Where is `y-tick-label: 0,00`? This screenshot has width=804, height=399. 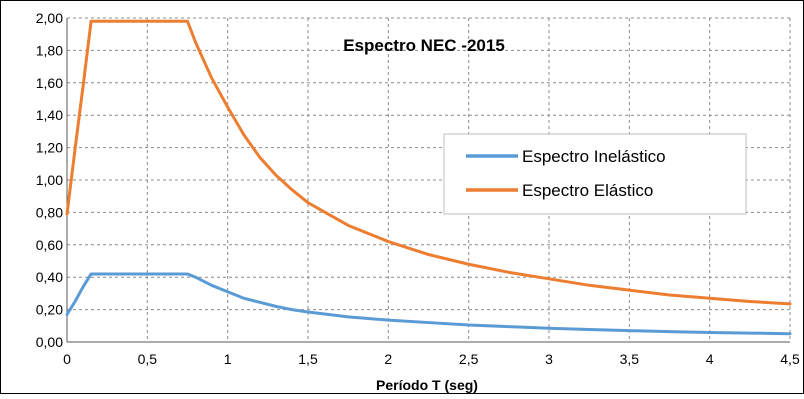
y-tick-label: 0,00 is located at coordinates (49, 342).